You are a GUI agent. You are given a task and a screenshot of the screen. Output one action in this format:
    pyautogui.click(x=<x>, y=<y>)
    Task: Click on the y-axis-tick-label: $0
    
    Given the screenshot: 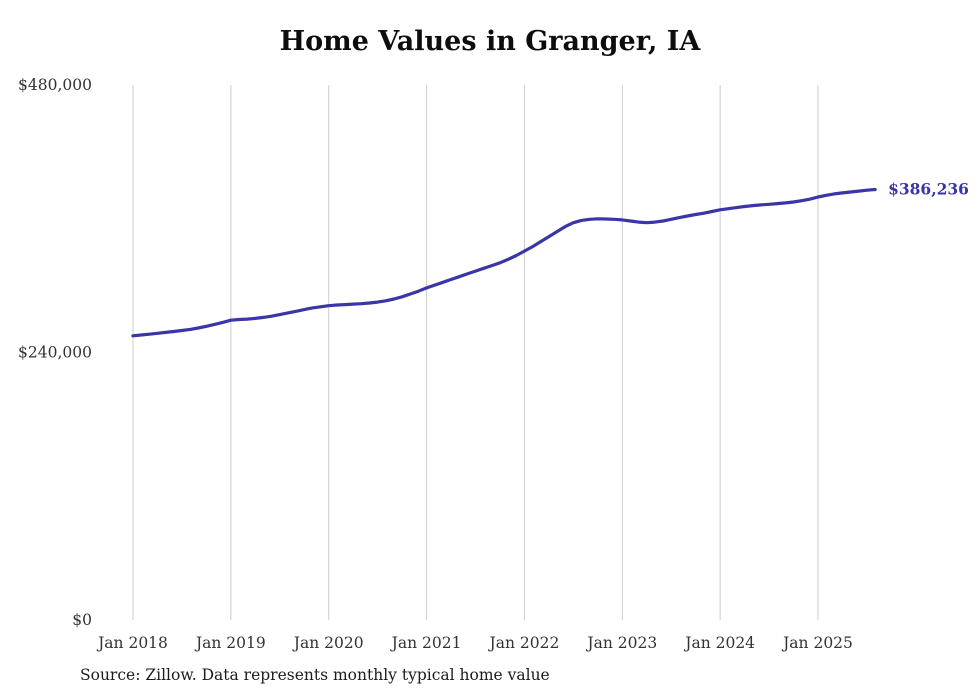 What is the action you would take?
    pyautogui.click(x=82, y=620)
    